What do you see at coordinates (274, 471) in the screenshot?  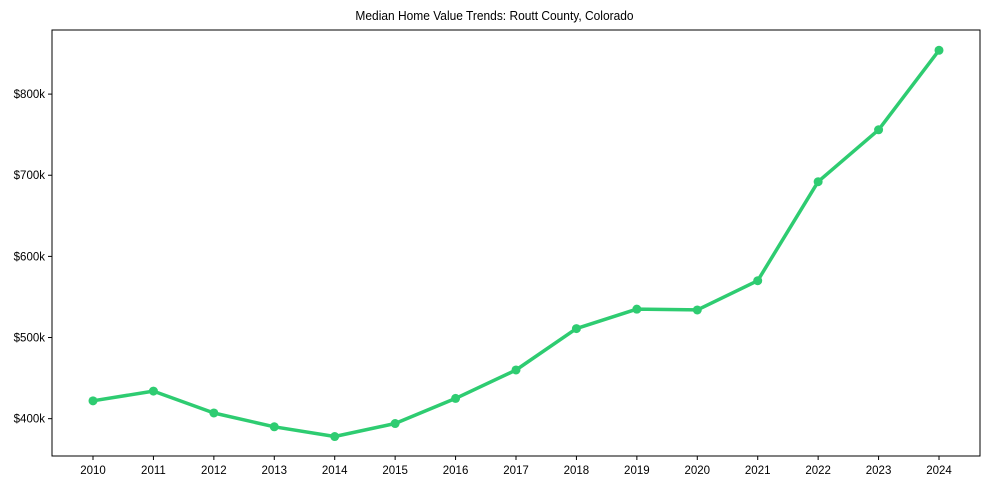 I see `x-tick-label: 2013` at bounding box center [274, 471].